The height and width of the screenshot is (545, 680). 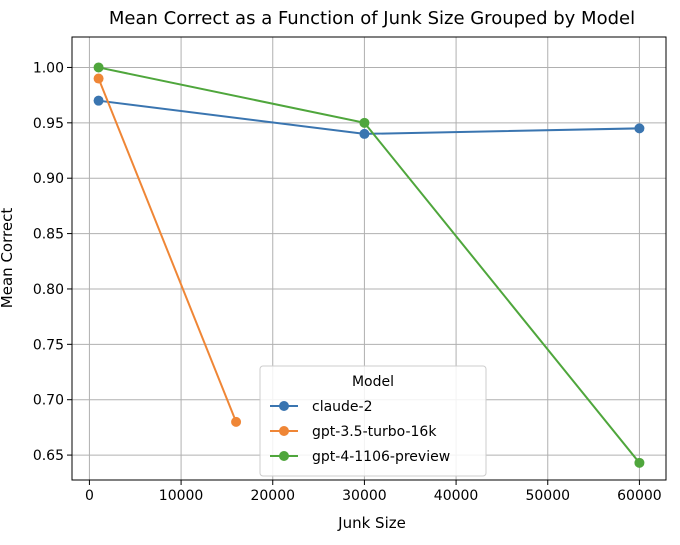 I want to click on x-axis-label: Junk Size, so click(x=371, y=523).